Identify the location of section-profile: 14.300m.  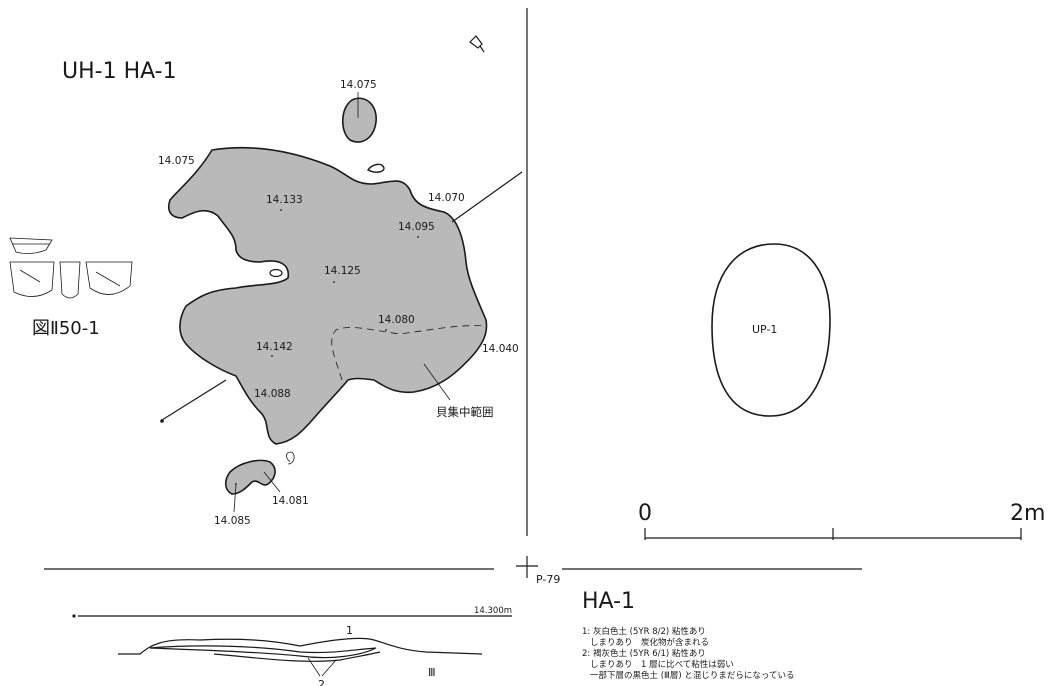
(292, 641).